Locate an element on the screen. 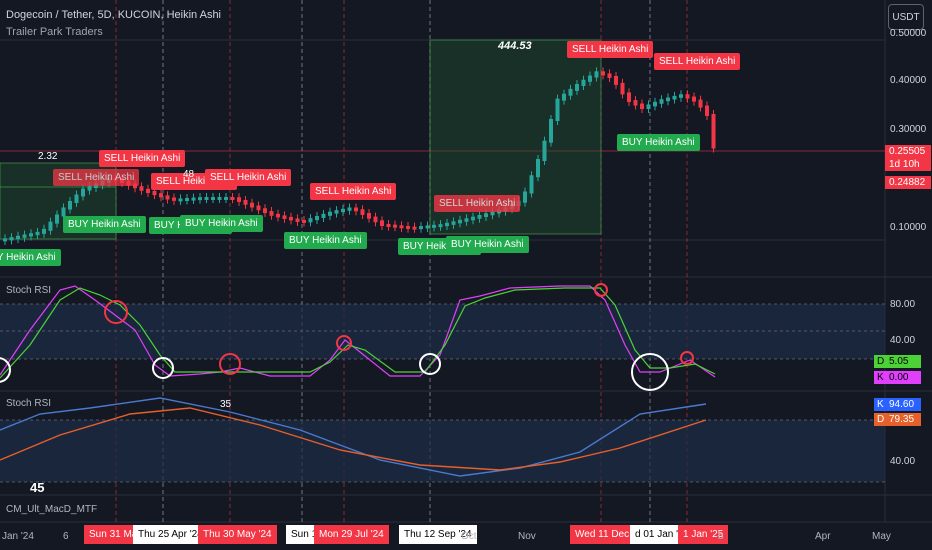  stoch2-k-value: 94.60 is located at coordinates (903, 404).